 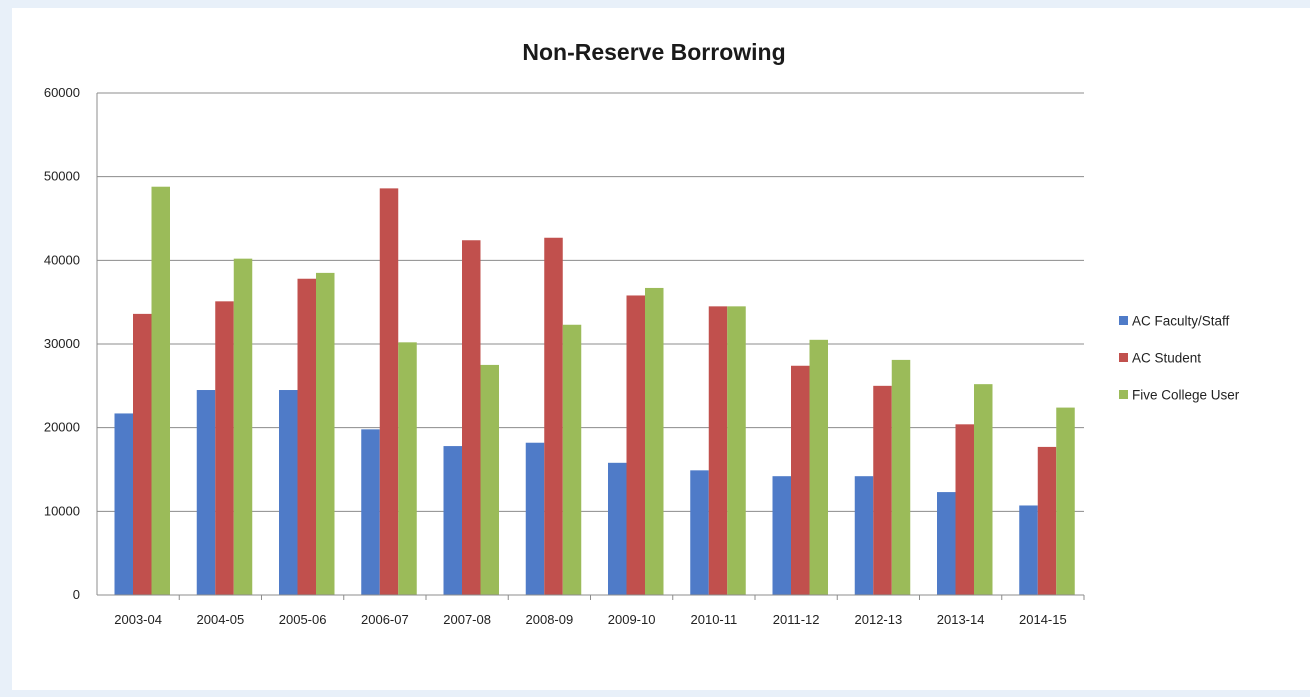 What do you see at coordinates (714, 619) in the screenshot?
I see `x-tick-label: 2010-11` at bounding box center [714, 619].